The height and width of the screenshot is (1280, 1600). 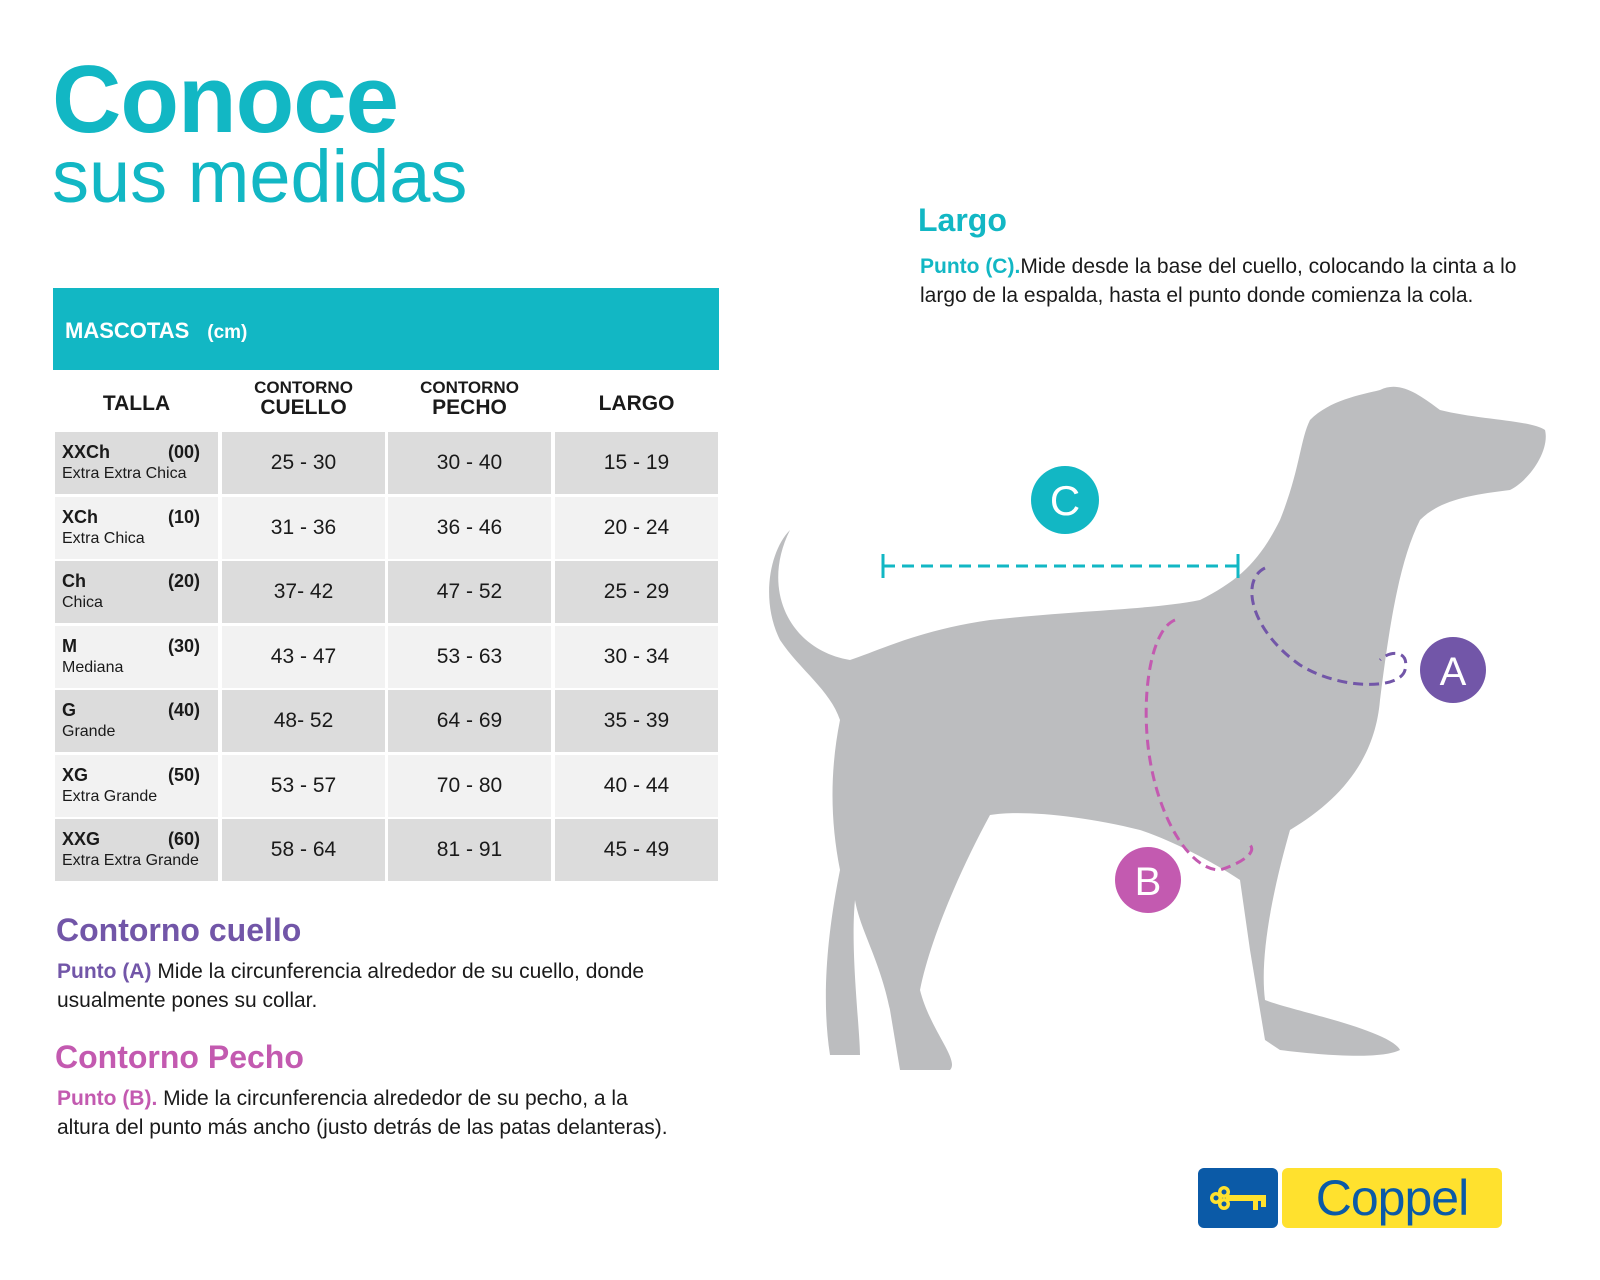 I want to click on size-name: Extra Extra Chica, so click(x=124, y=473).